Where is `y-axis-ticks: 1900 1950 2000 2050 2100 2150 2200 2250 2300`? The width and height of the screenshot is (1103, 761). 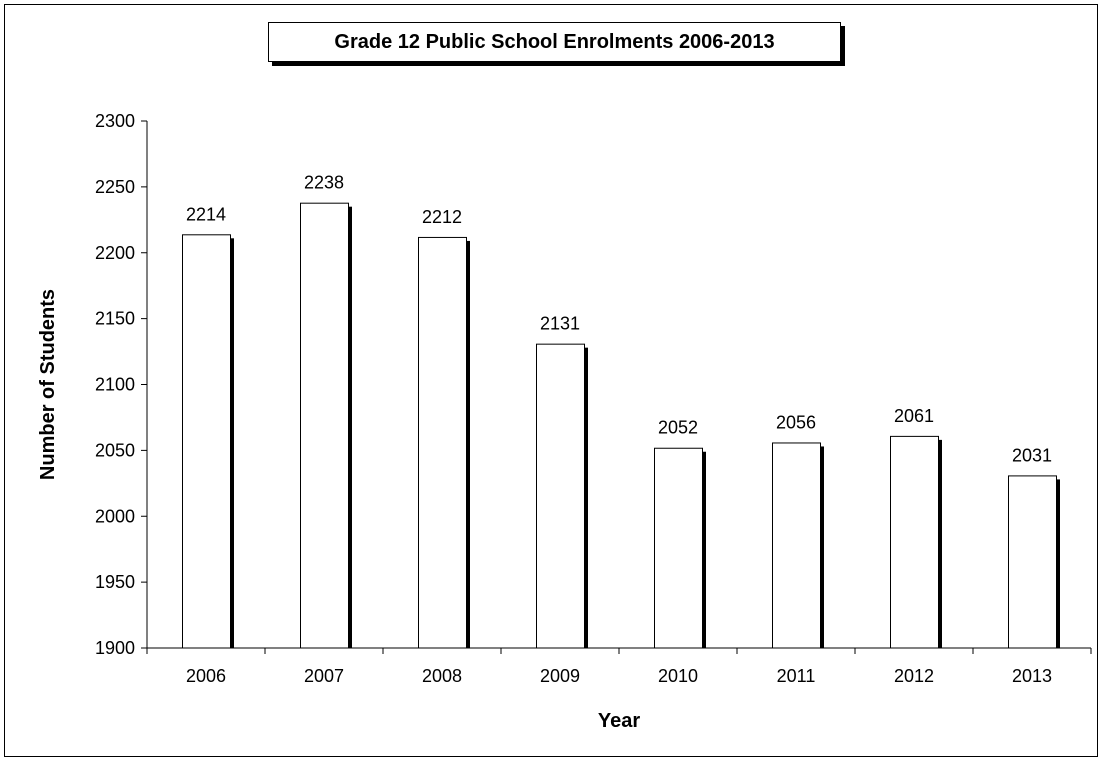
y-axis-ticks: 1900 1950 2000 2050 2100 2150 2200 2250 2300 is located at coordinates (121, 384).